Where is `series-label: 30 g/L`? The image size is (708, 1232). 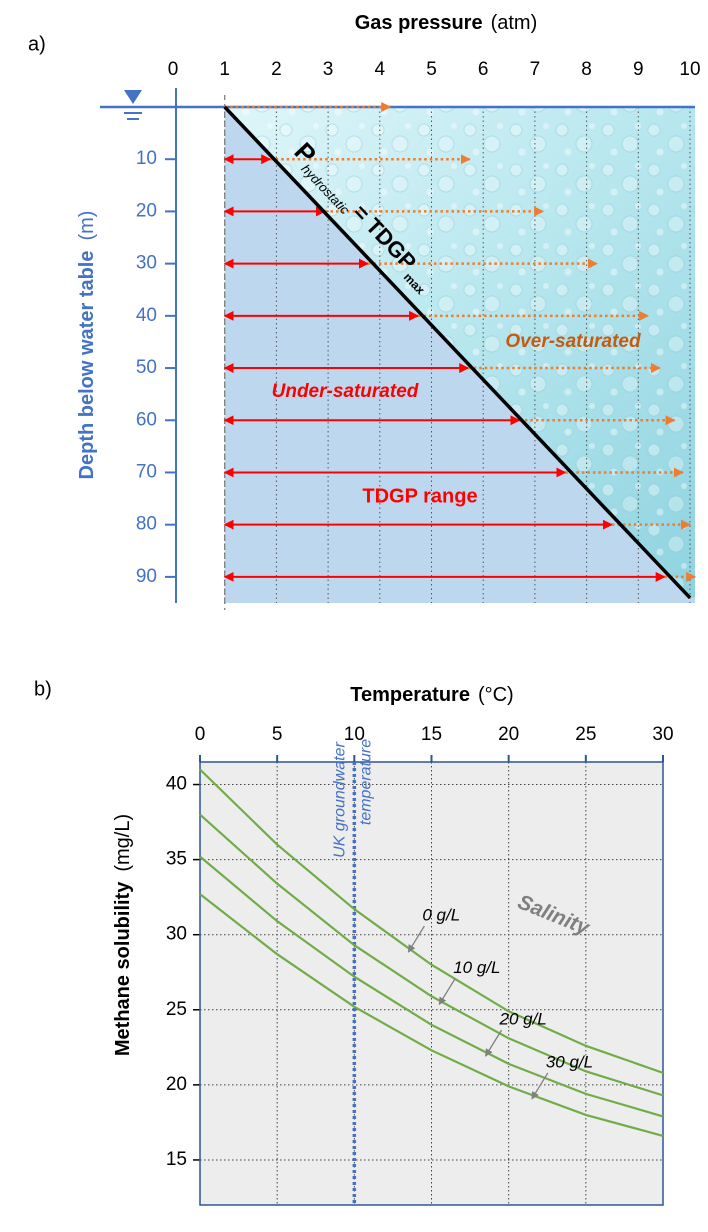 series-label: 30 g/L is located at coordinates (569, 1061).